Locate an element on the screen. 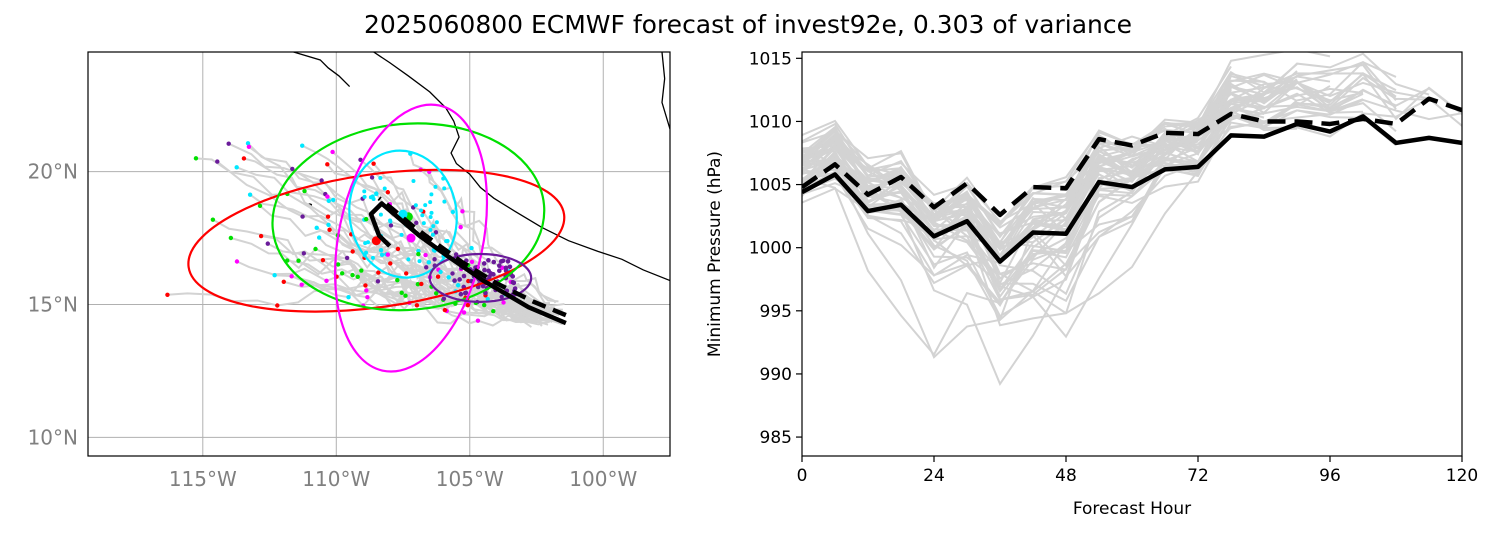 This screenshot has width=1496, height=534. mean-tracks is located at coordinates (467, 261).